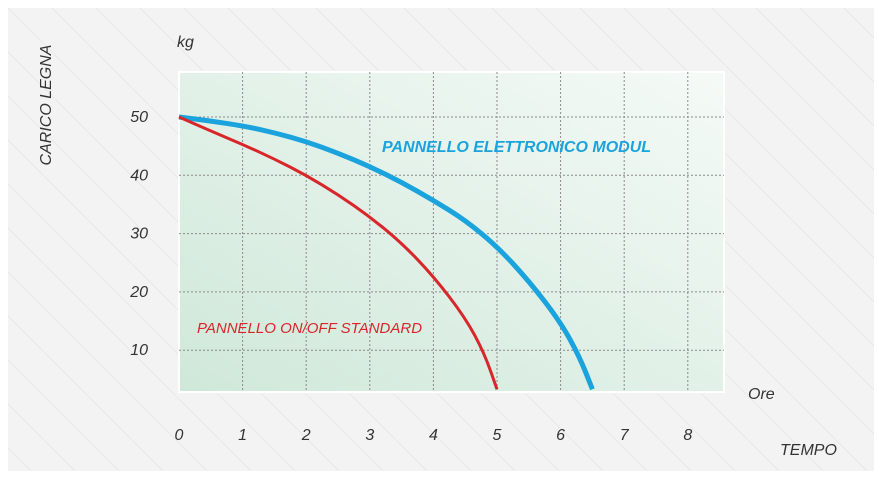 This screenshot has height=479, width=881. I want to click on y-tick-label: 30, so click(139, 234).